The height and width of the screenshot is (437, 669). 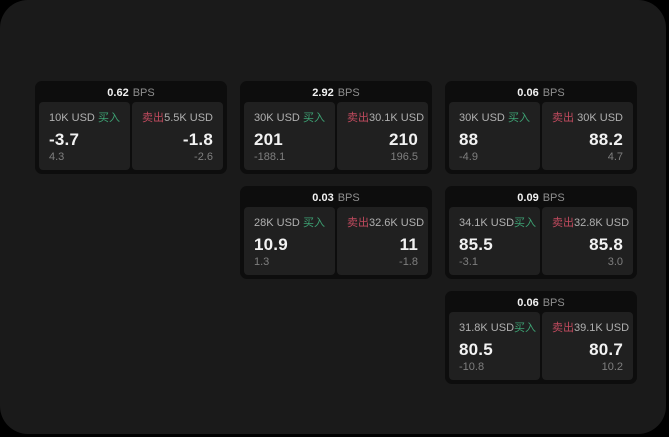 I want to click on quote-card: 0.62 BPS 10K USD 买入 -3.7 4.3 卖出 5.5K USD, so click(x=131, y=127).